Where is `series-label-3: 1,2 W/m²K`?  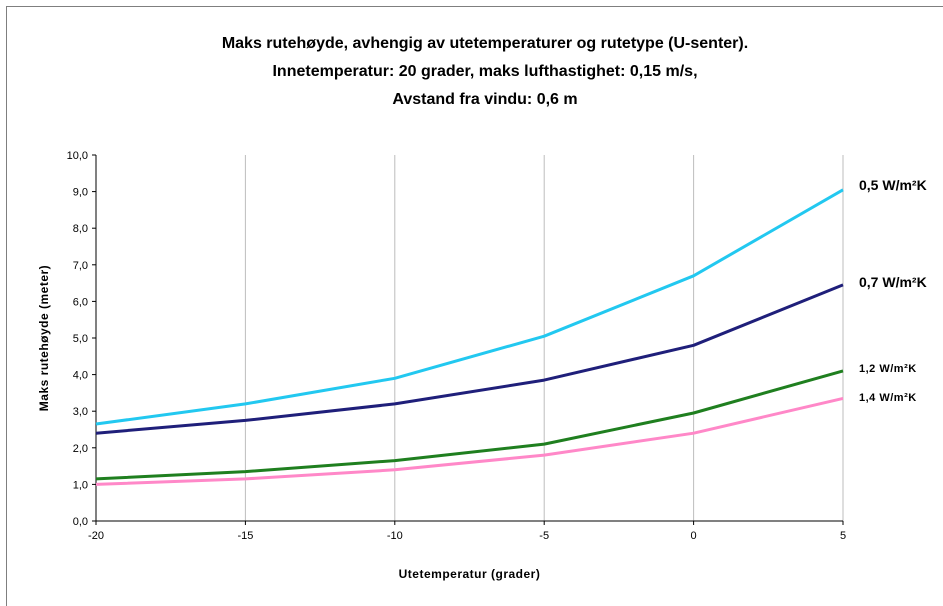 series-label-3: 1,2 W/m²K is located at coordinates (888, 369).